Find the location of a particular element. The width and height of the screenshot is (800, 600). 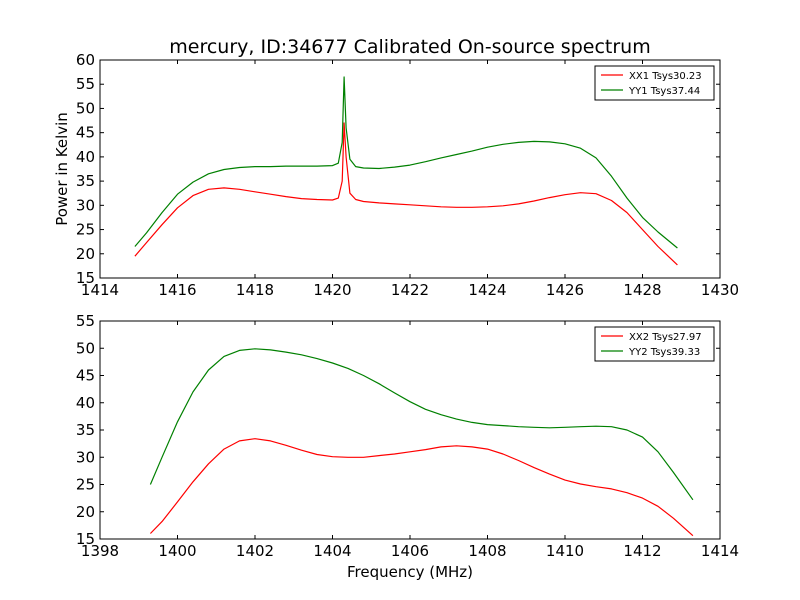

x-tick-label: 1424 is located at coordinates (487, 290).